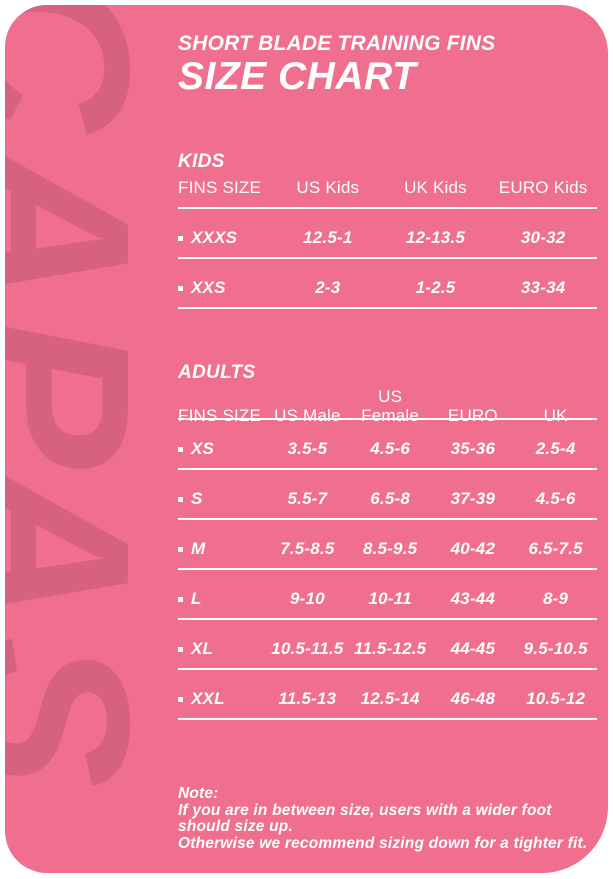 Image resolution: width=613 pixels, height=879 pixels. I want to click on size-value: 43-44, so click(473, 599).